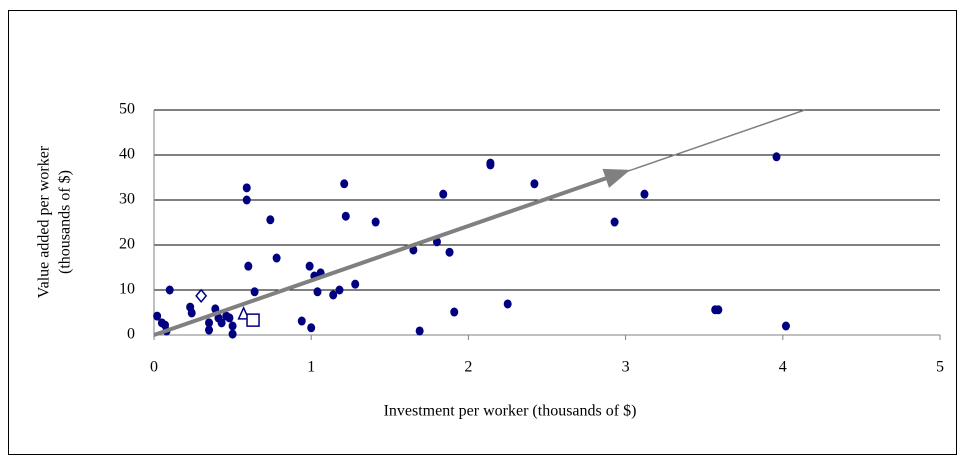 The height and width of the screenshot is (465, 961). I want to click on y-axis-label: Value added per worker, so click(44, 221).